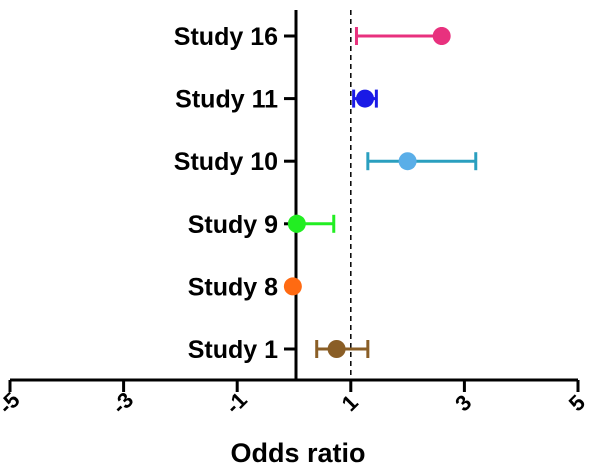  I want to click on study-label: Study 16, so click(226, 37).